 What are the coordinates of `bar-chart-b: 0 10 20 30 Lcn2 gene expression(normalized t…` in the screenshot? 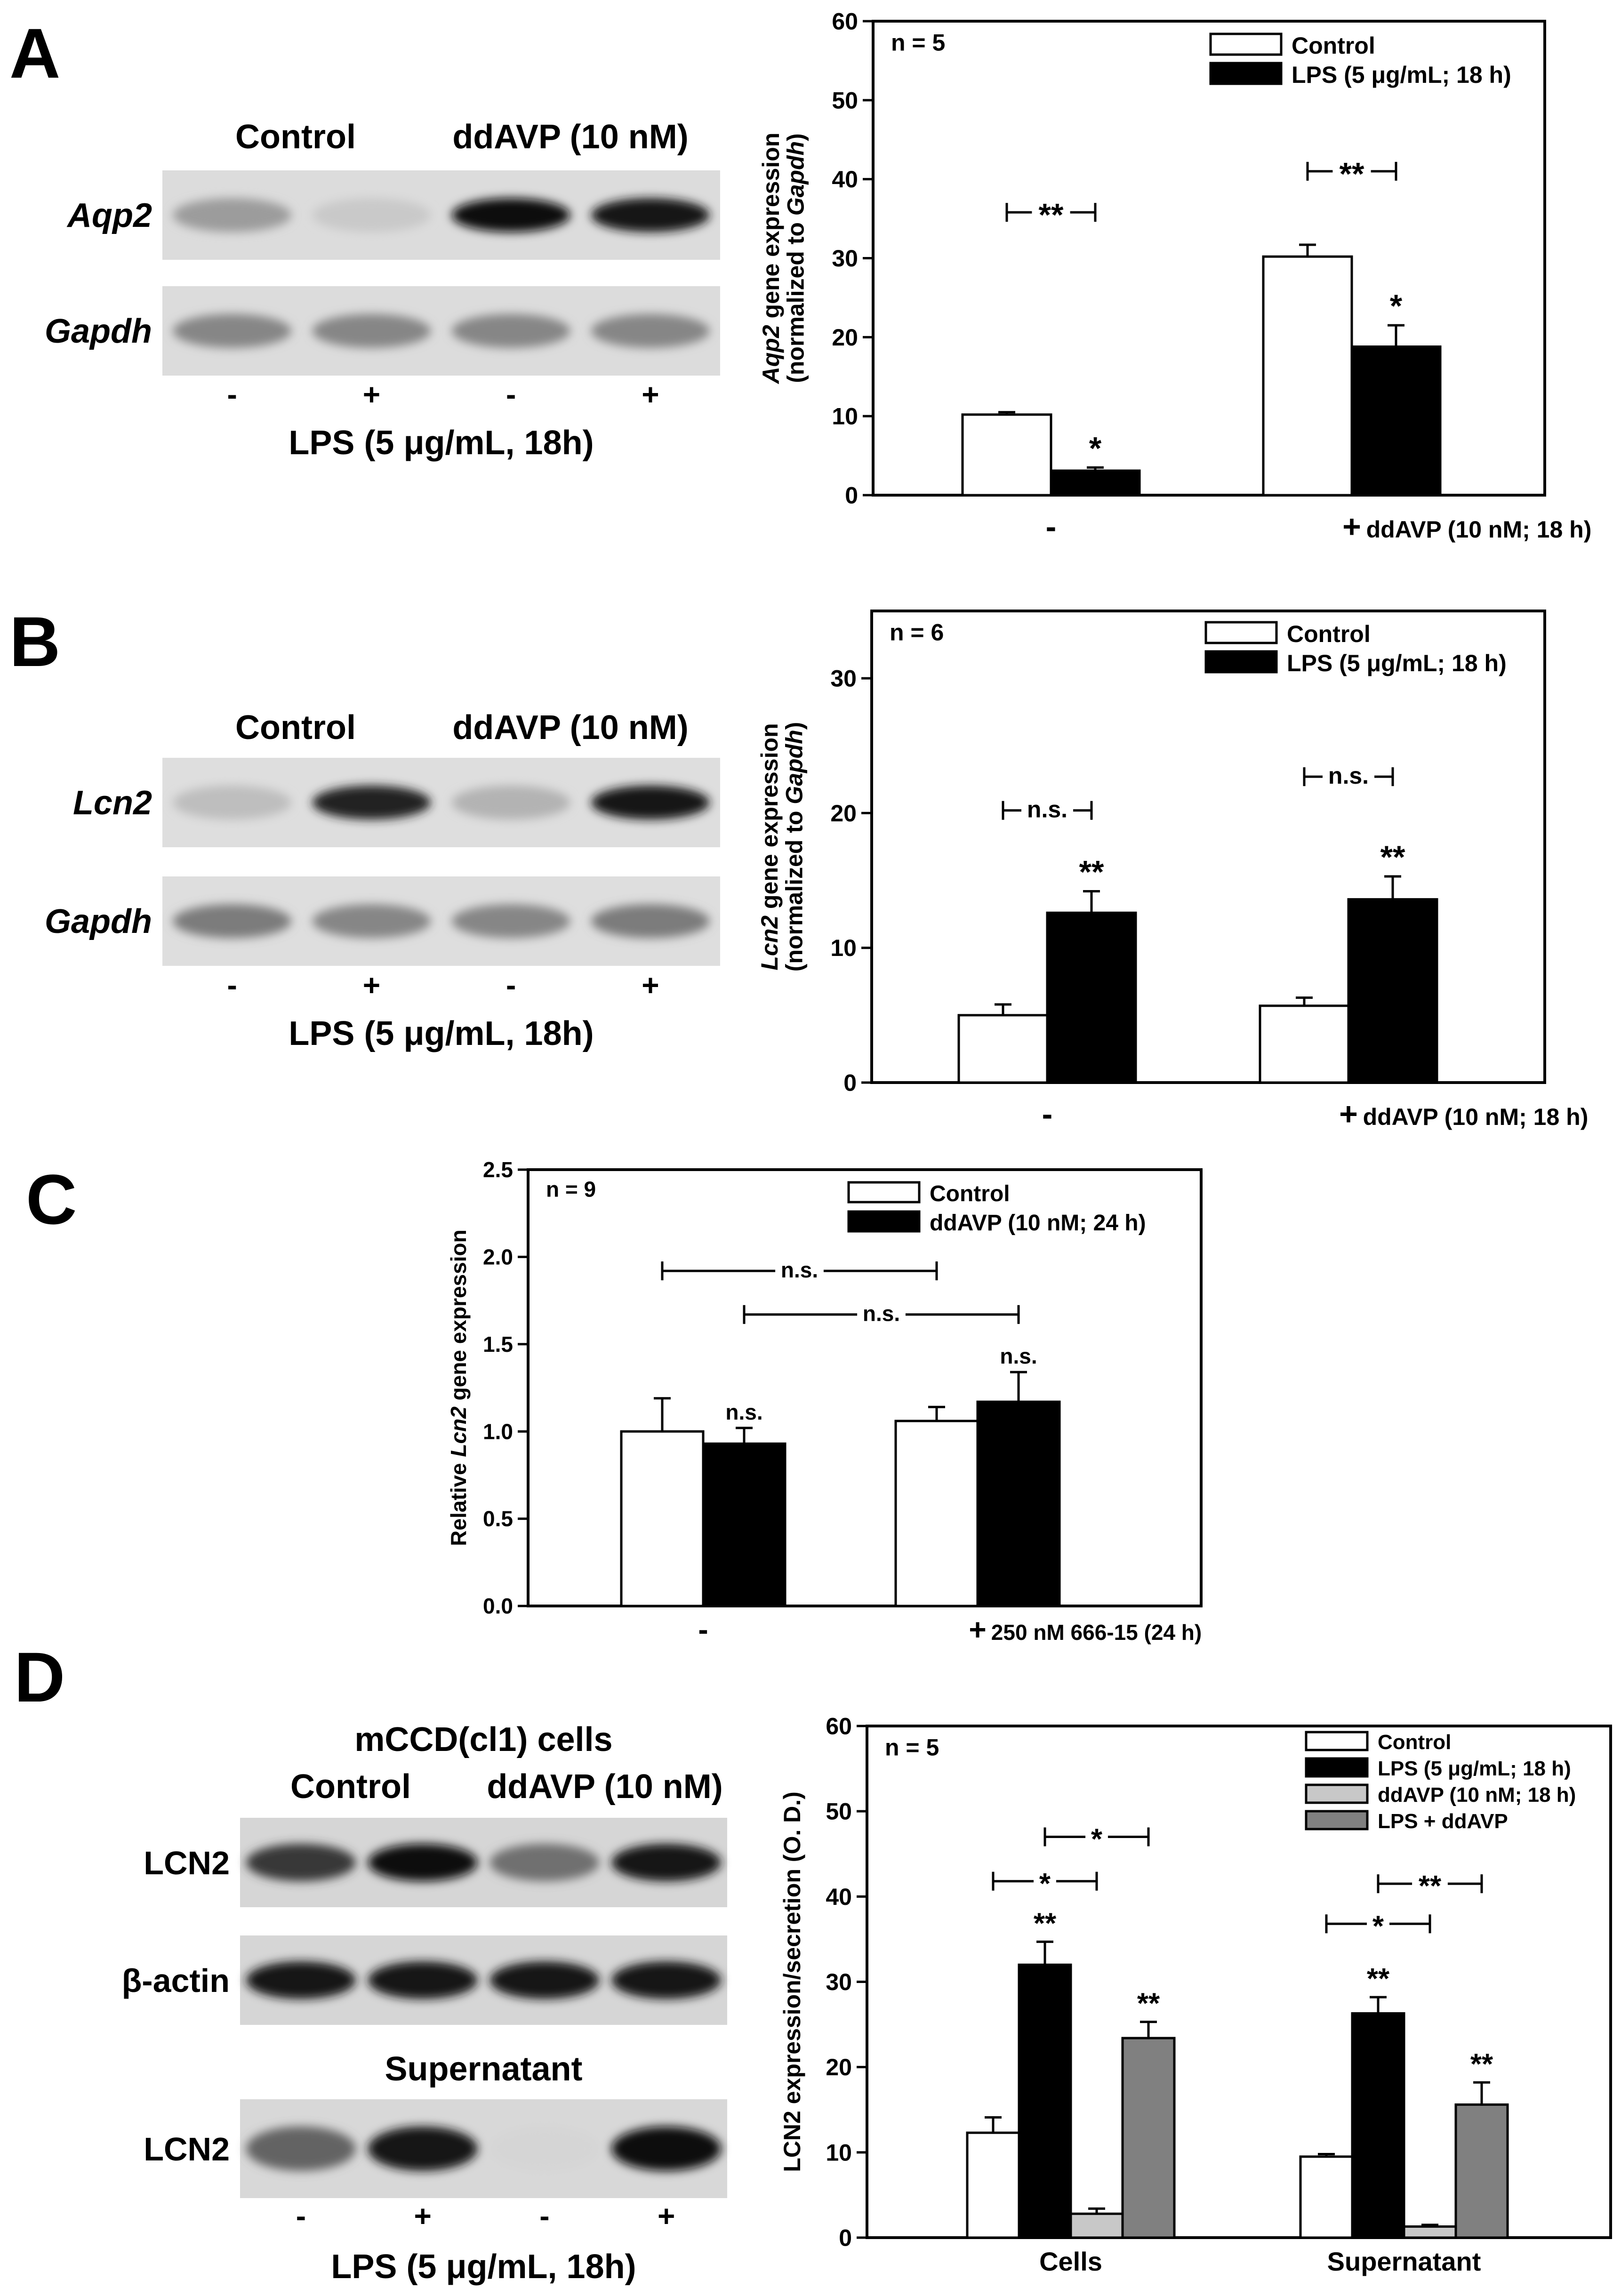 It's located at (1173, 871).